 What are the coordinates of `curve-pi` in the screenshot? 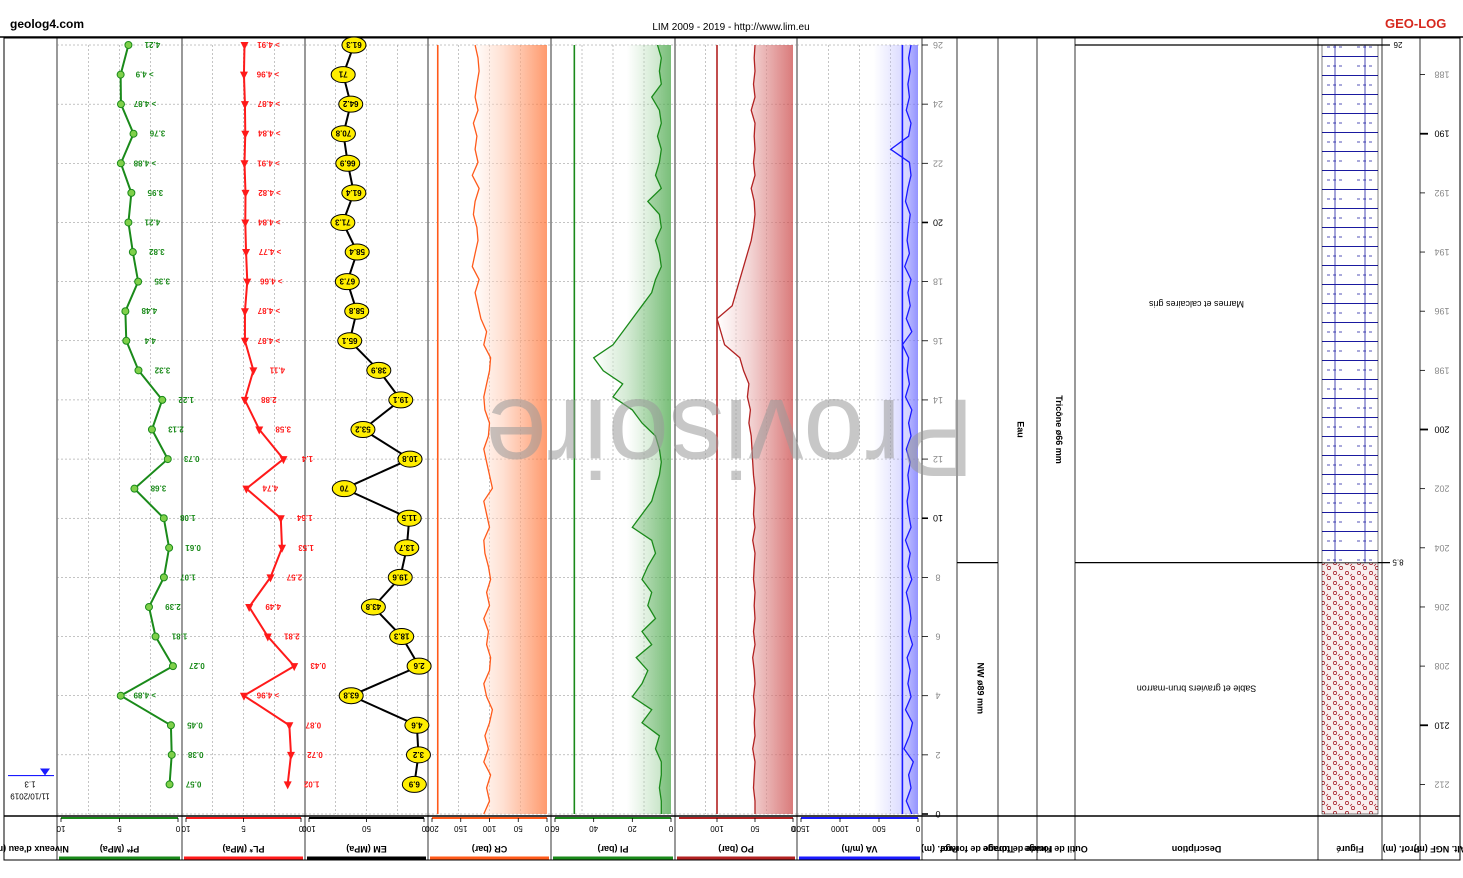 It's located at (627, 429).